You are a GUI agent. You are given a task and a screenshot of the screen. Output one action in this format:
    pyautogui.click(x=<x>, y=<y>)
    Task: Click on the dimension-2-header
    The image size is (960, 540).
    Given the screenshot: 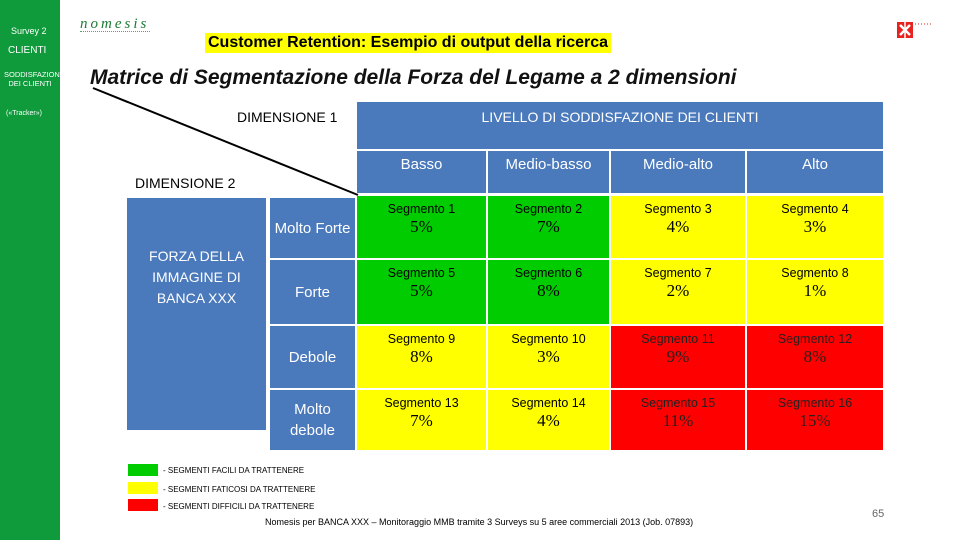 What is the action you would take?
    pyautogui.click(x=196, y=314)
    